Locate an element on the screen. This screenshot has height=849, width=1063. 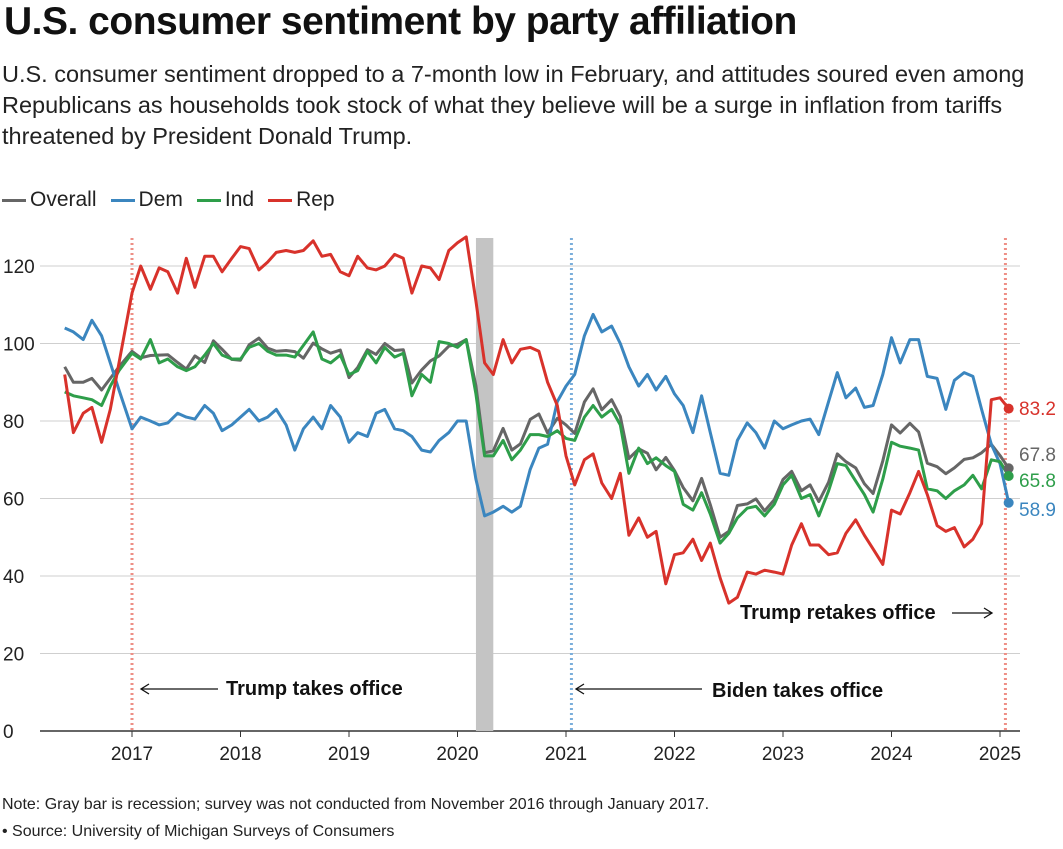
y-tick-label: 100 is located at coordinates (19, 345).